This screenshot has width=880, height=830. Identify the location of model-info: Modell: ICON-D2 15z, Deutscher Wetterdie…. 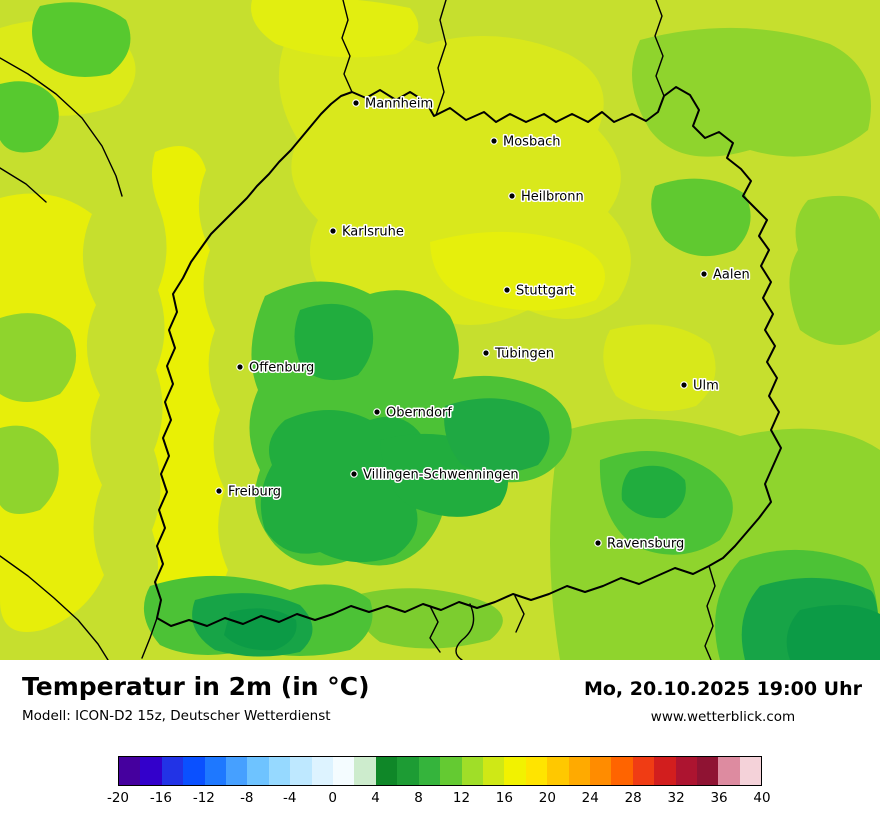
(176, 715).